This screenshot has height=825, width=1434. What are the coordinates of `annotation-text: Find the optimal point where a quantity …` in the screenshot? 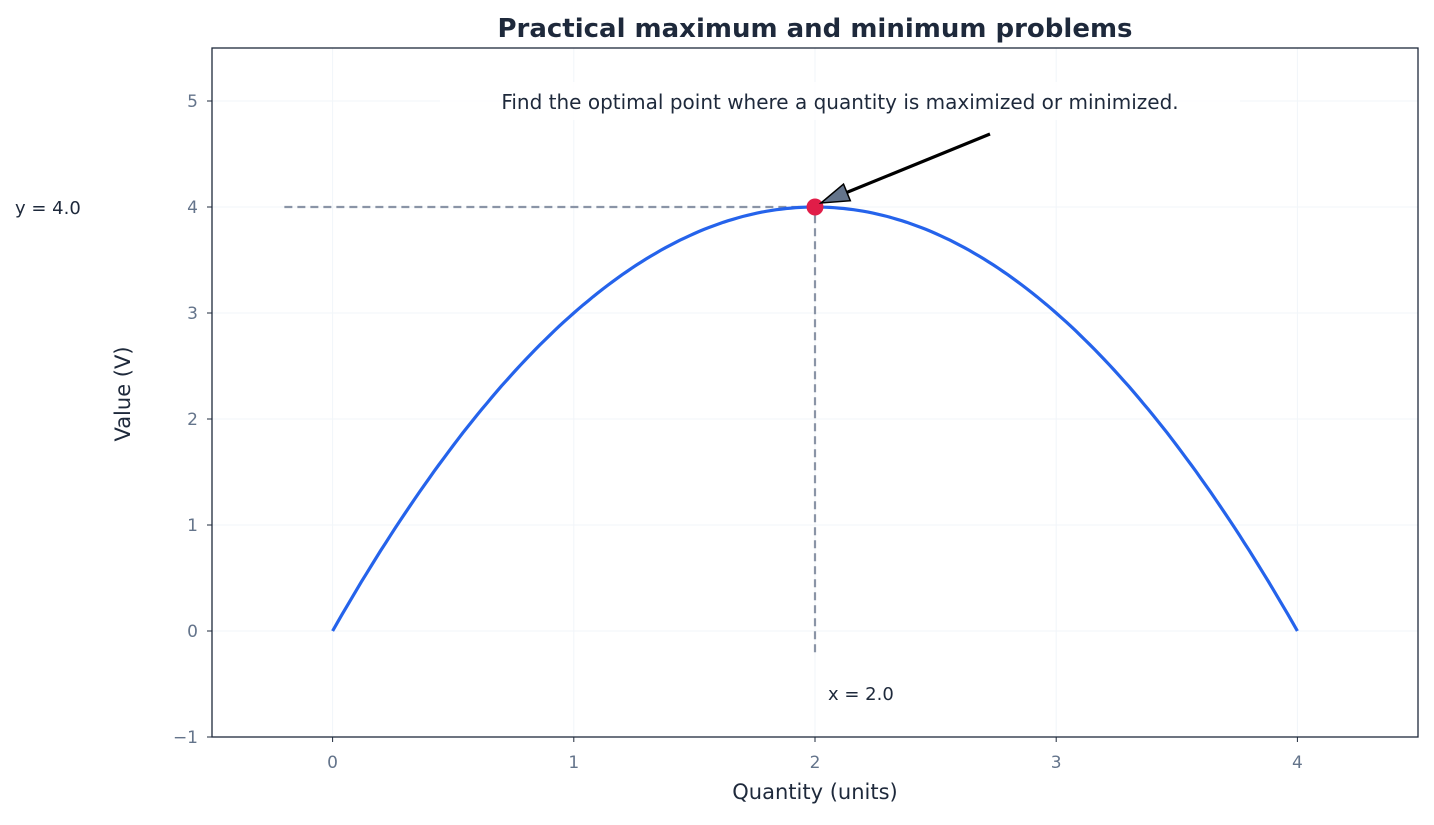 It's located at (839, 102).